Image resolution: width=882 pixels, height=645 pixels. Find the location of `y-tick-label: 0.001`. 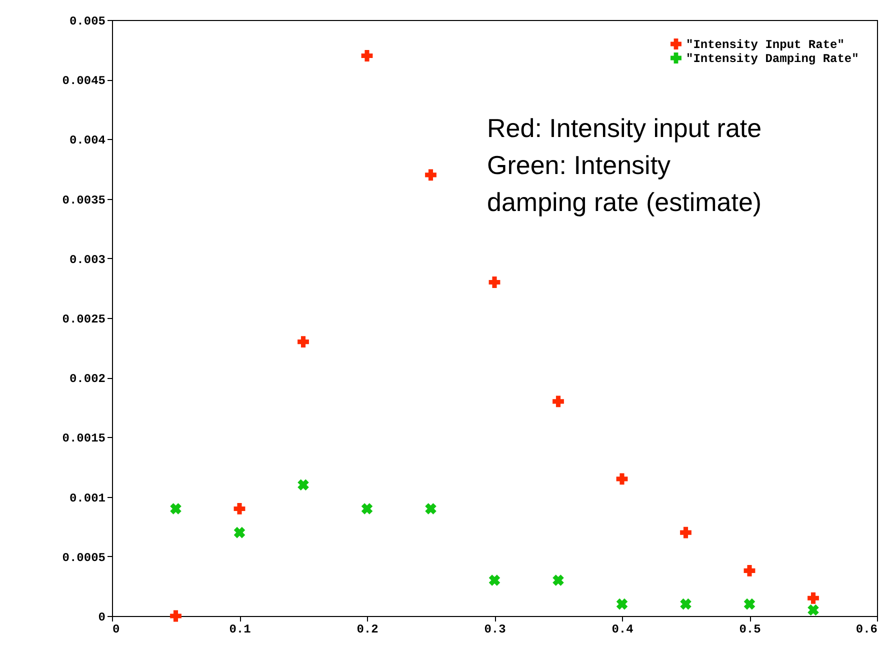

y-tick-label: 0.001 is located at coordinates (87, 498).